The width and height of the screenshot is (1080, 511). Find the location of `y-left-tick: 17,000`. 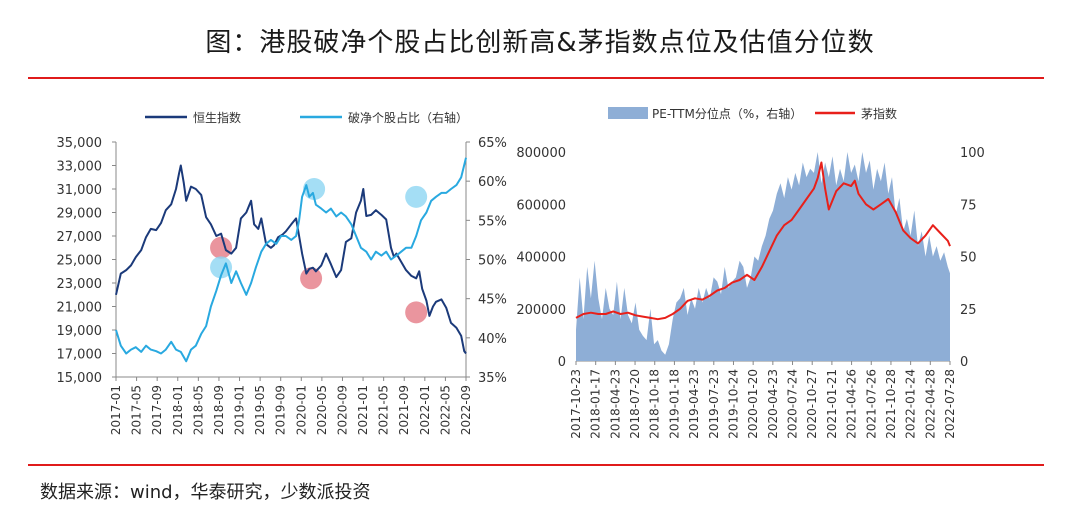

y-left-tick: 17,000 is located at coordinates (80, 355).